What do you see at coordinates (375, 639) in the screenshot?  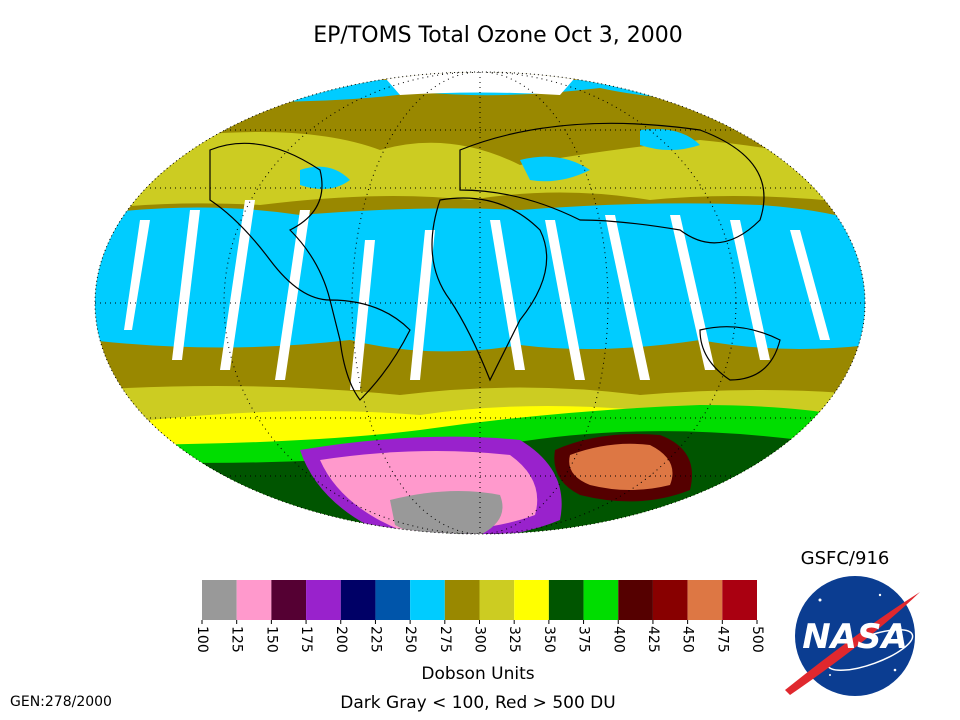 I see `colorbar-tick-label: 225` at bounding box center [375, 639].